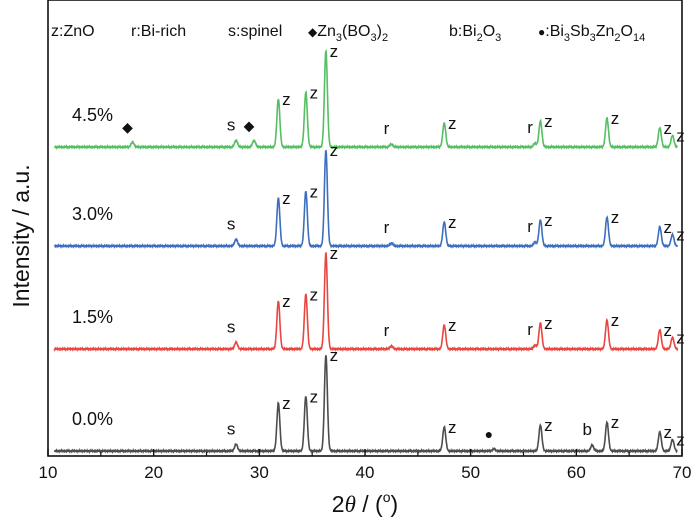 The height and width of the screenshot is (531, 700). What do you see at coordinates (92, 115) in the screenshot?
I see `series-label-4: 4.5%` at bounding box center [92, 115].